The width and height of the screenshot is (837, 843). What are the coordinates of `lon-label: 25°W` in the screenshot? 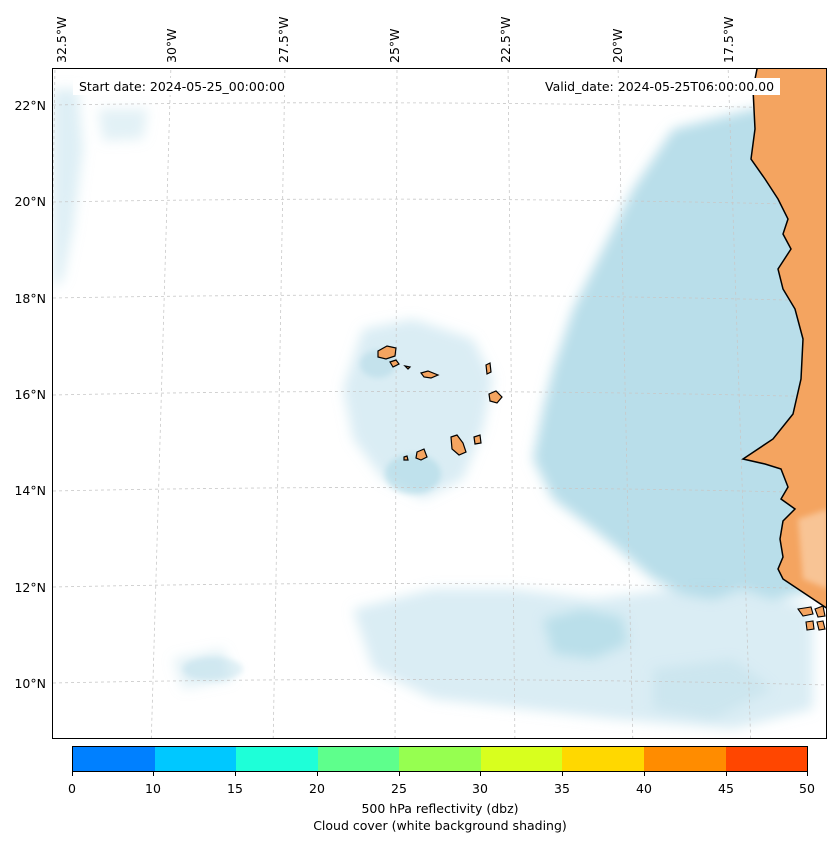 It's located at (394, 45).